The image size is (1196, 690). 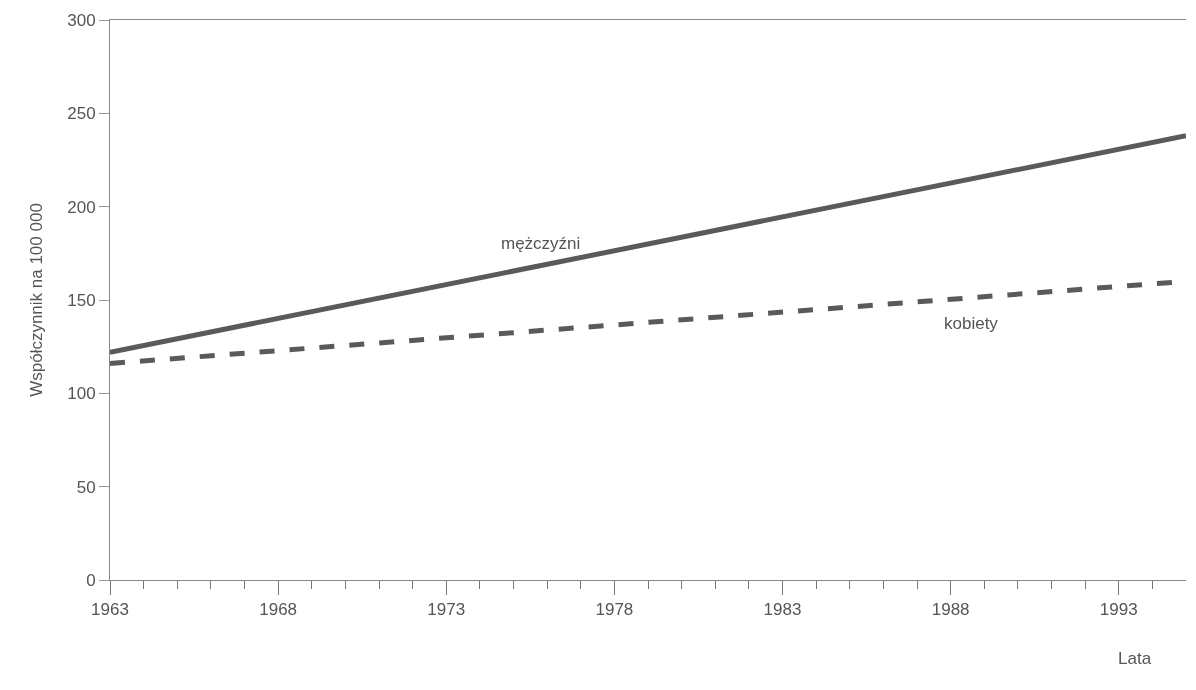 I want to click on y-tick-label: 50, so click(x=86, y=487).